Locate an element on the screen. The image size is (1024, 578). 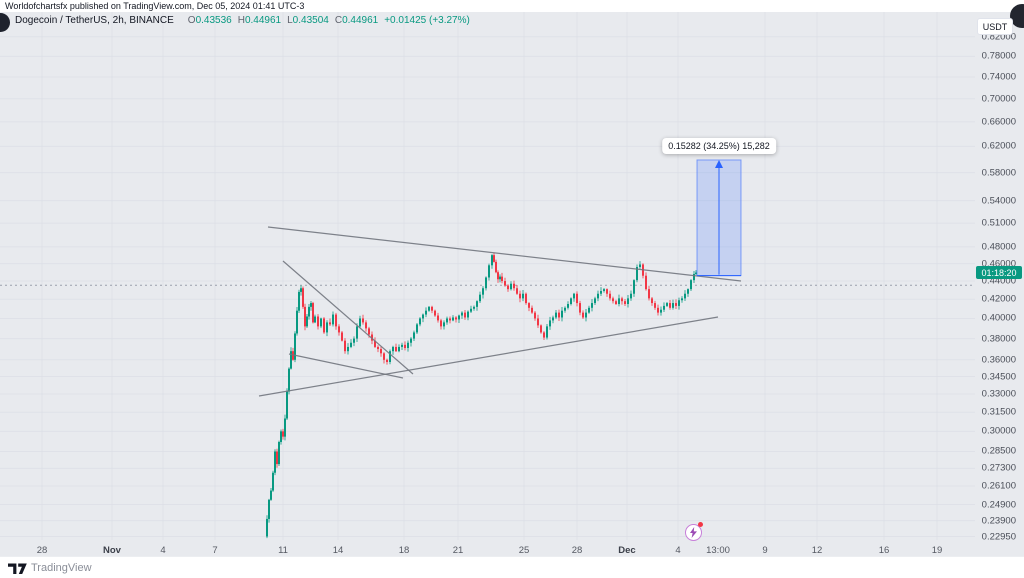
price-tick-label: 0.28500 is located at coordinates (998, 451).